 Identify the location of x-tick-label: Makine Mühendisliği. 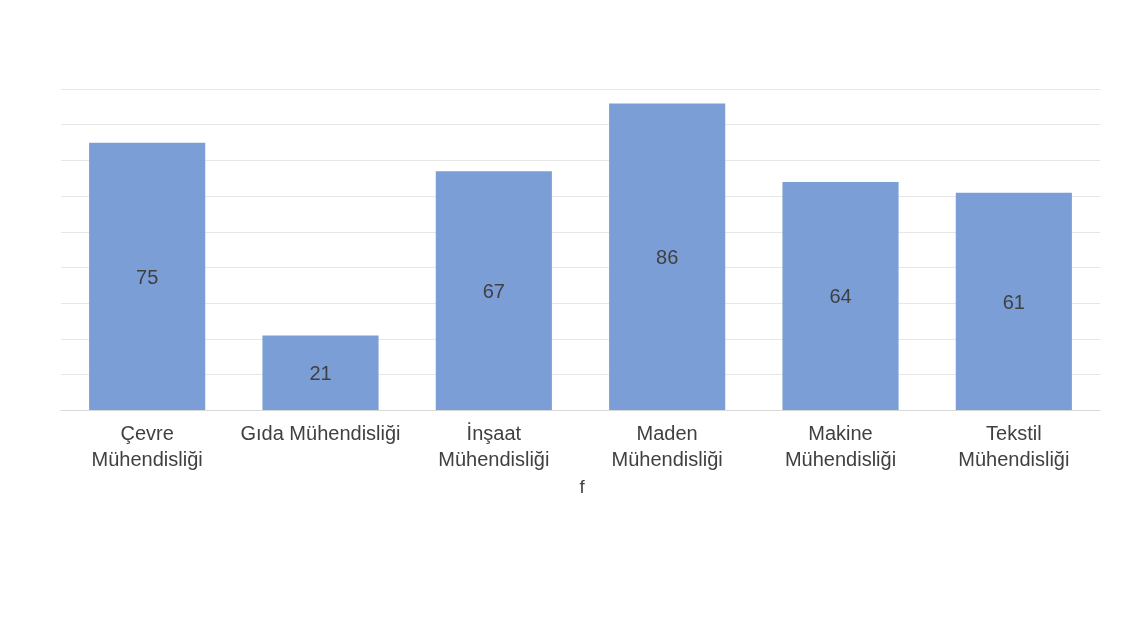
(840, 445).